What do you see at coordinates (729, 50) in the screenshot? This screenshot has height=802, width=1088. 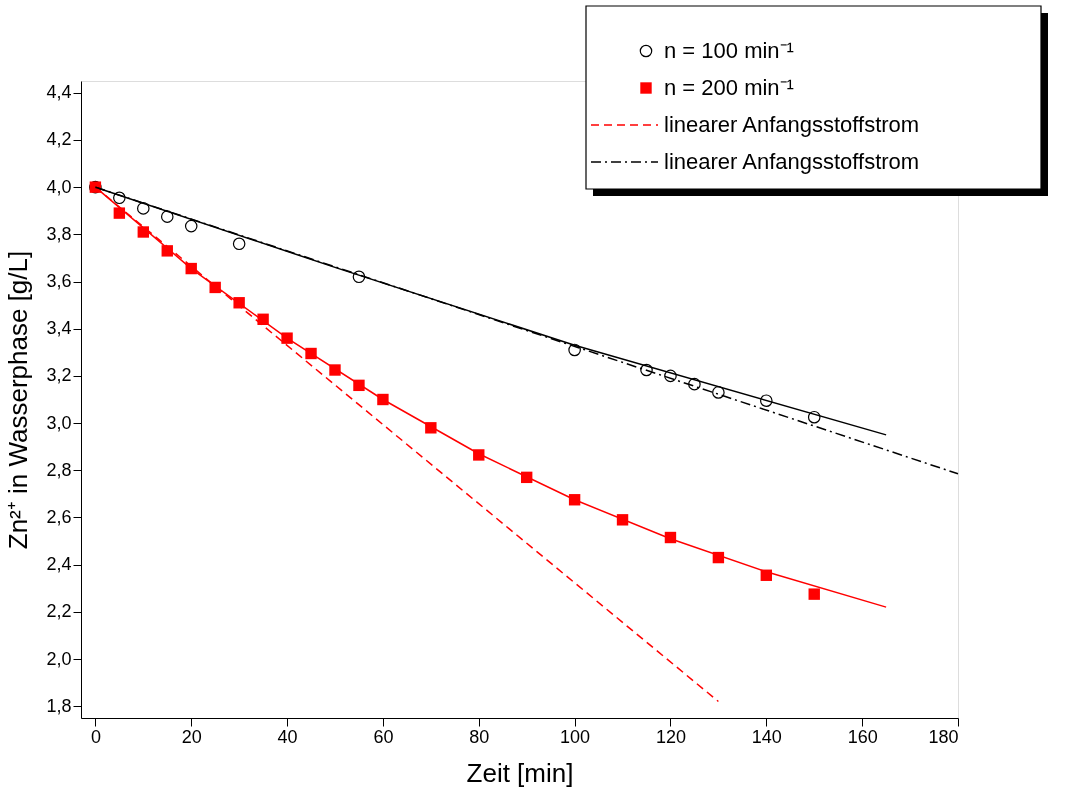 I see `legend-label: n = 100 min⁻¹` at bounding box center [729, 50].